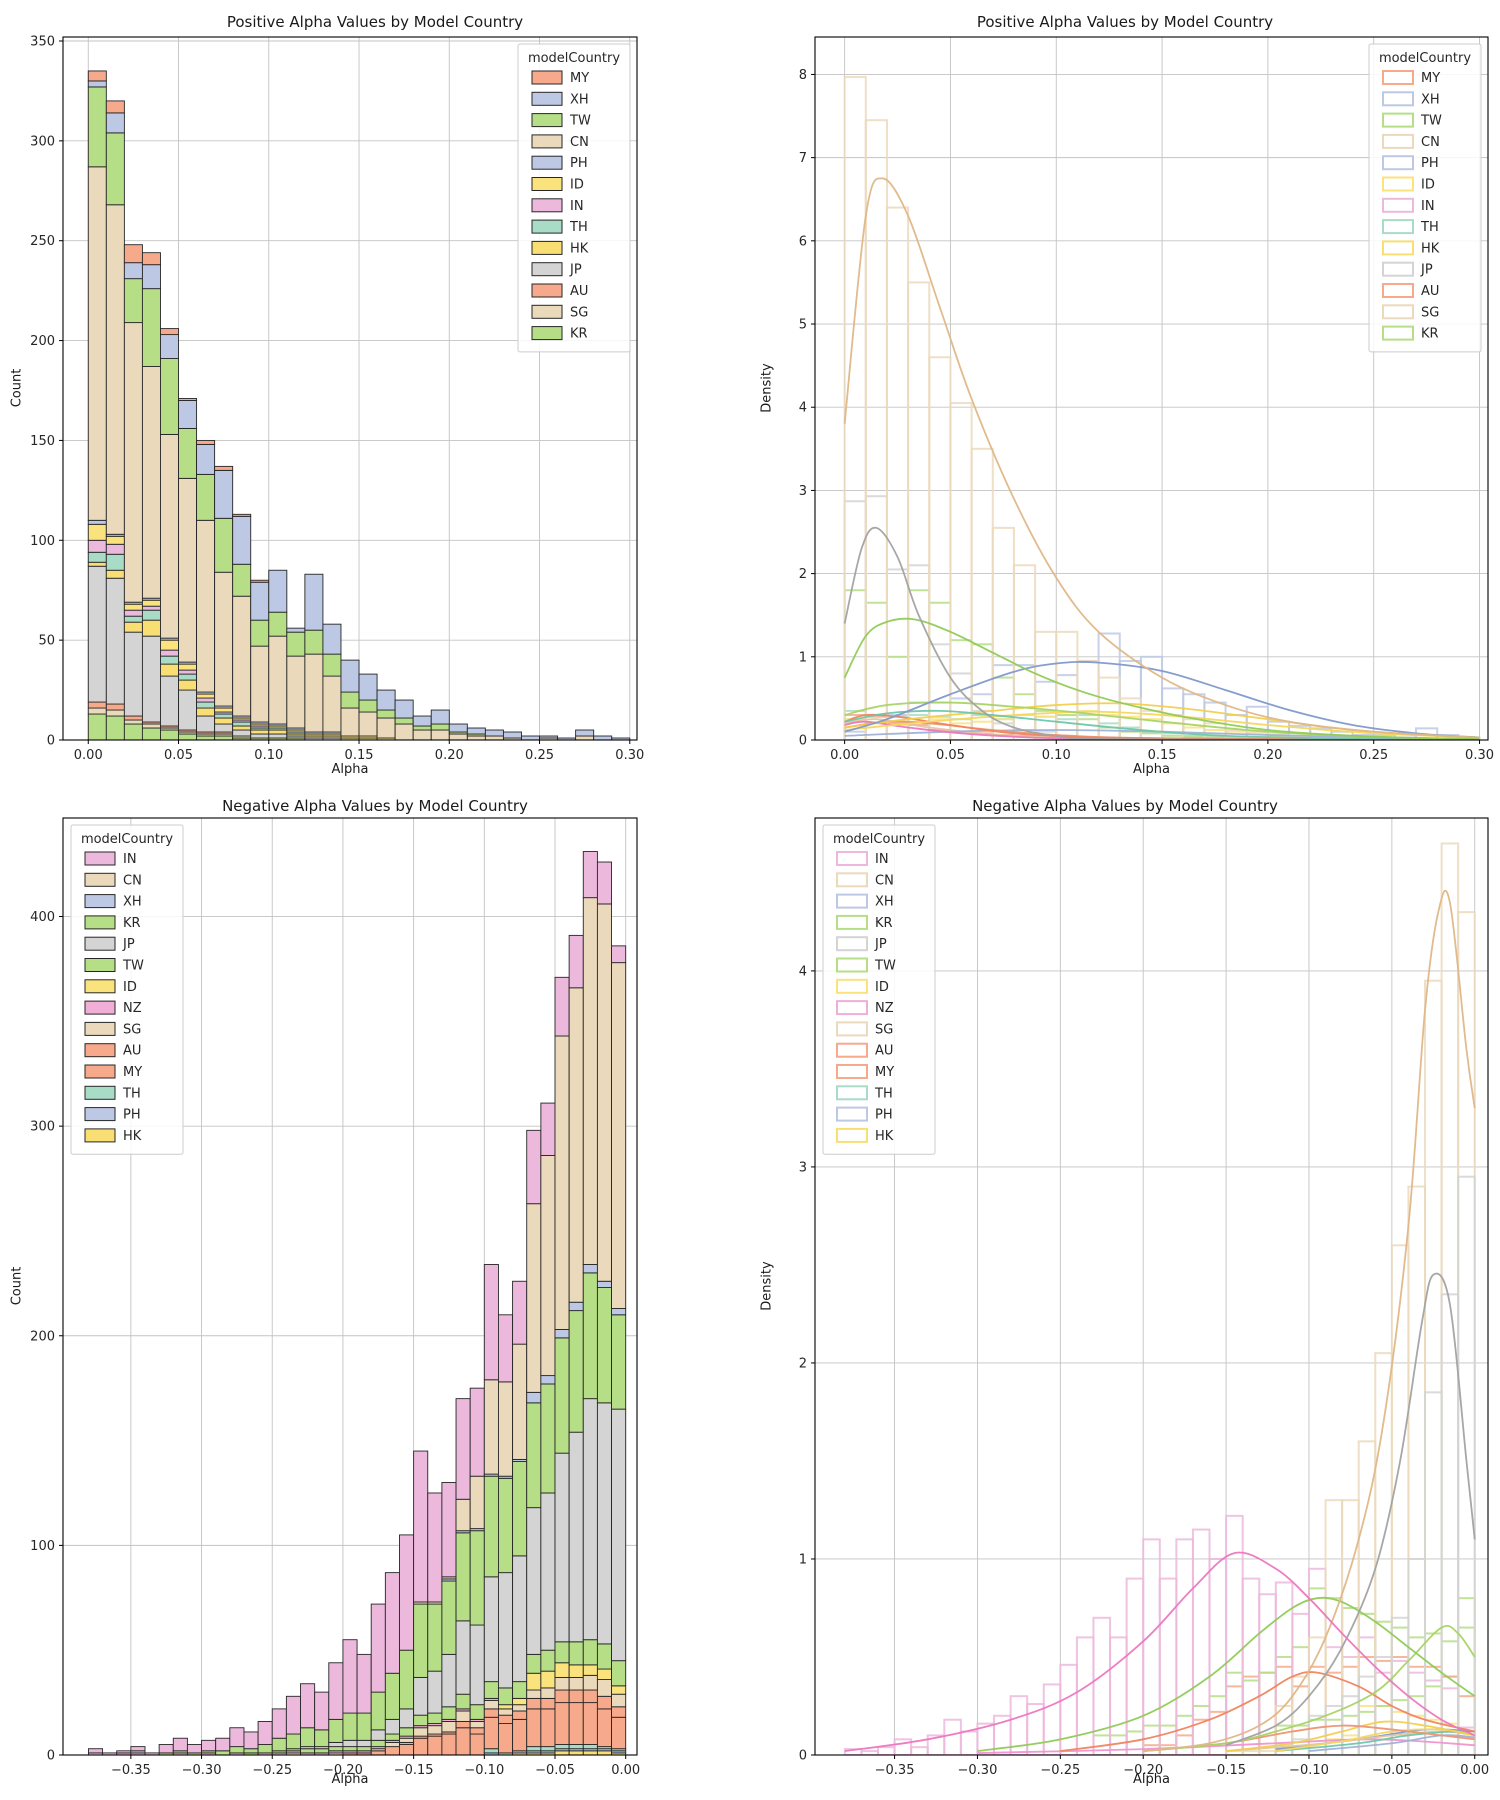 This screenshot has height=1800, width=1500. I want to click on y-tick-label: 200, so click(42, 341).